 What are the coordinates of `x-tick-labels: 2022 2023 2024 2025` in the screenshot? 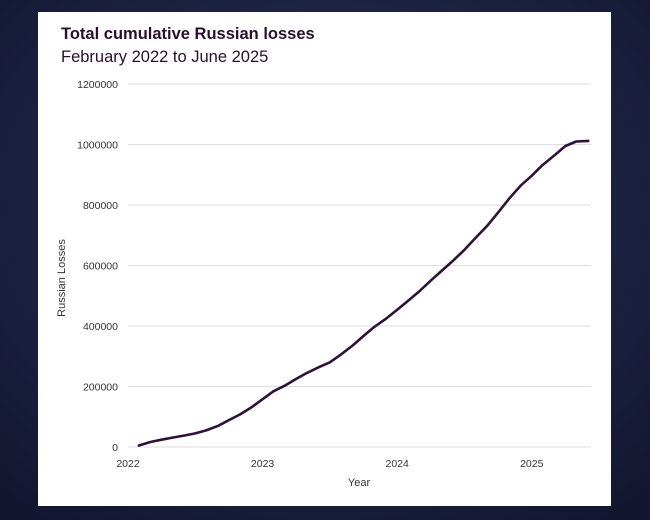 It's located at (329, 464).